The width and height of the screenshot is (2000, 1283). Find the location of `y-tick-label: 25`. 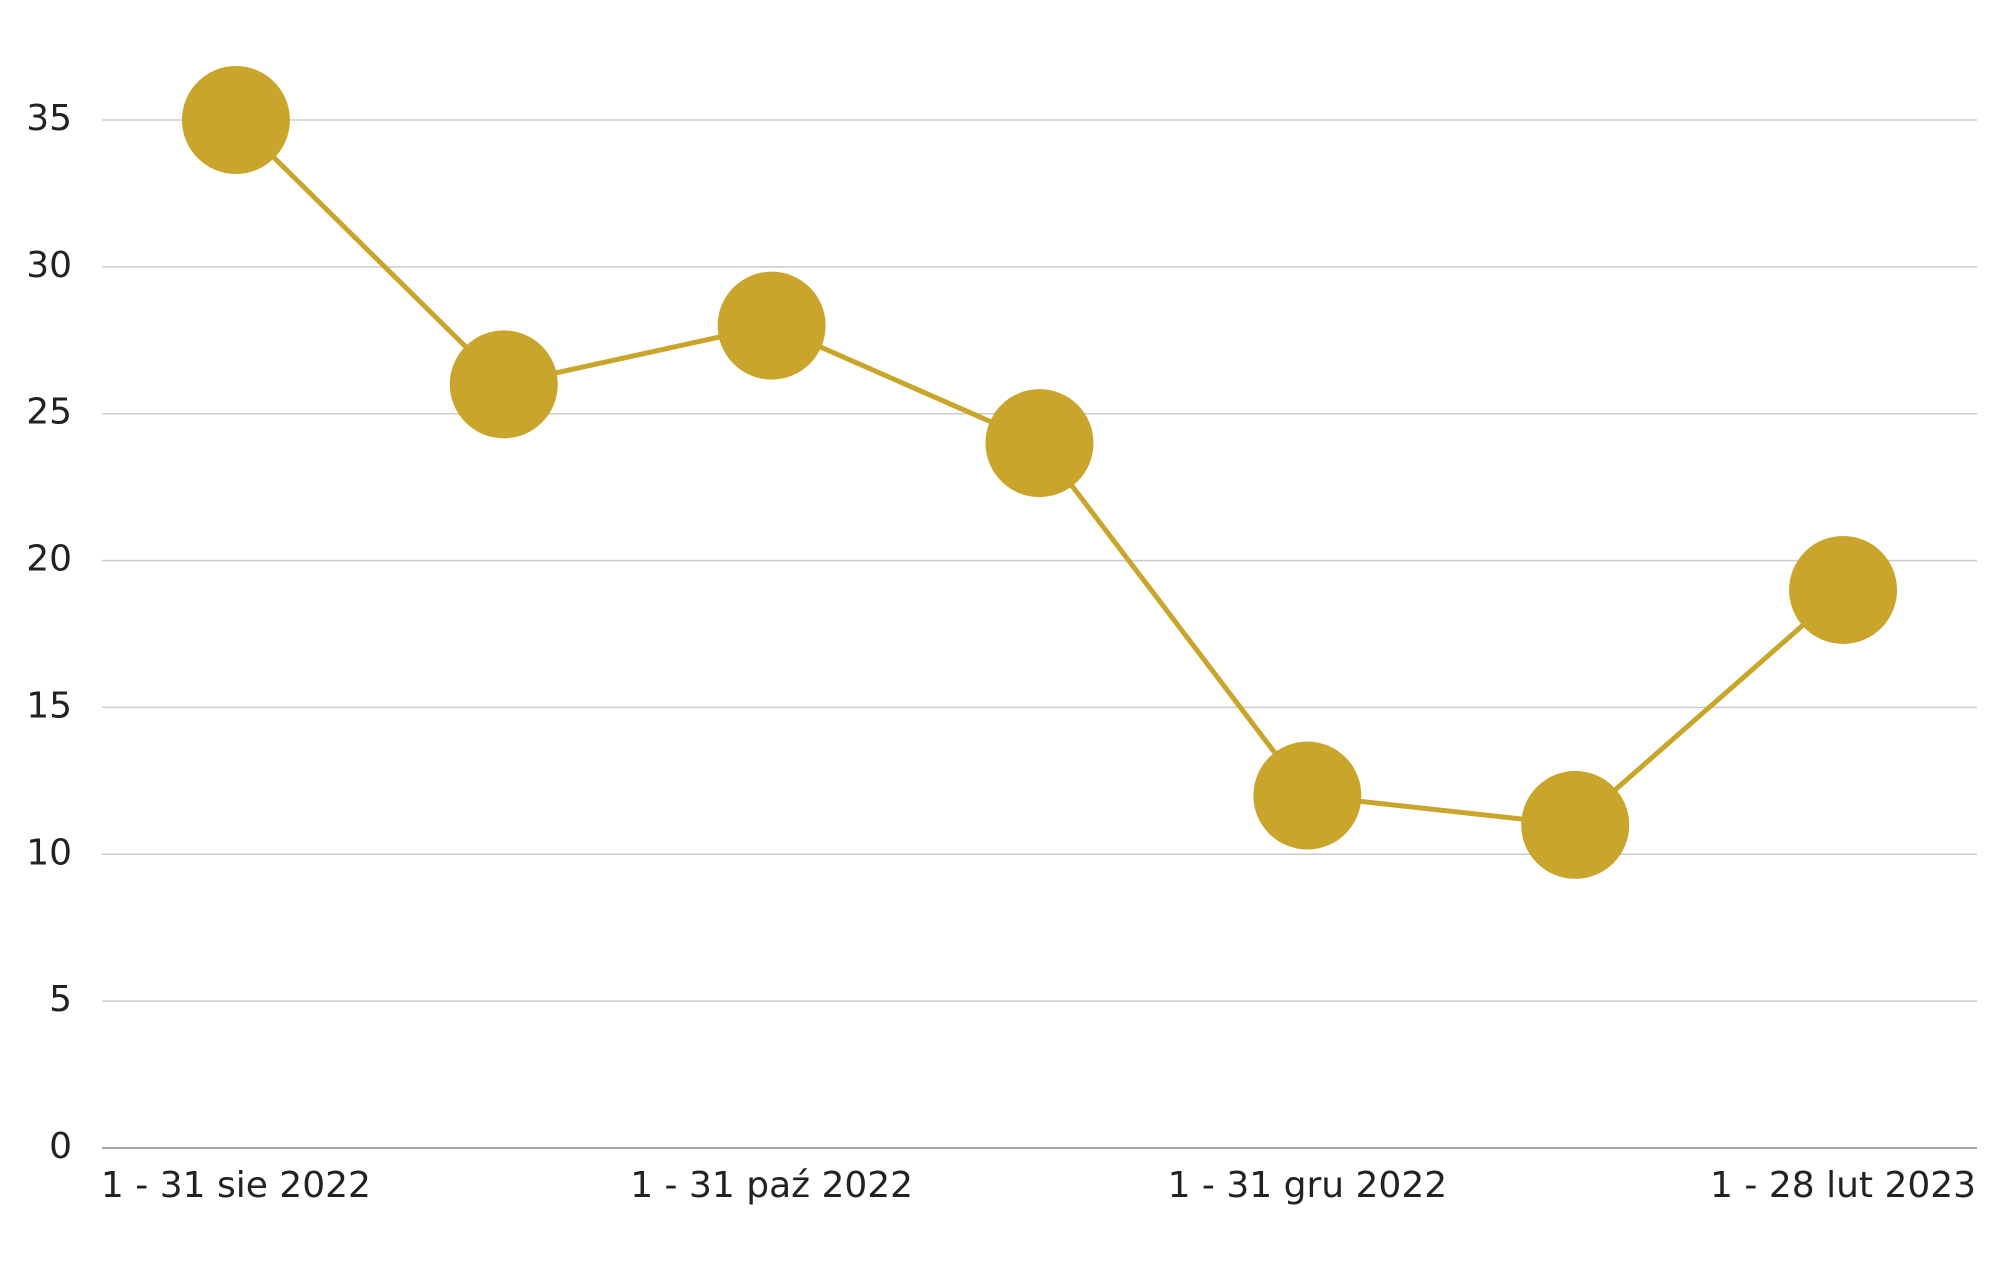

y-tick-label: 25 is located at coordinates (49, 412).